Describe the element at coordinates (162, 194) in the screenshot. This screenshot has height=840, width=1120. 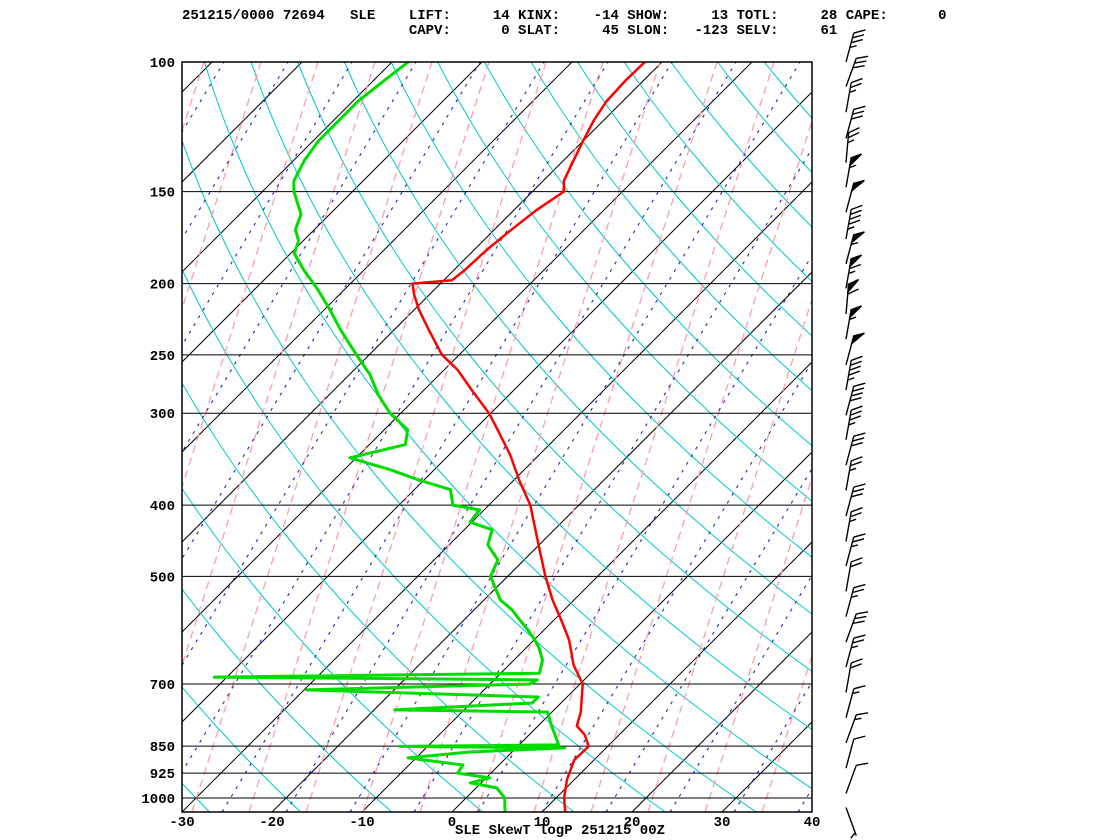
I see `pressure-tick-label: 150` at that location.